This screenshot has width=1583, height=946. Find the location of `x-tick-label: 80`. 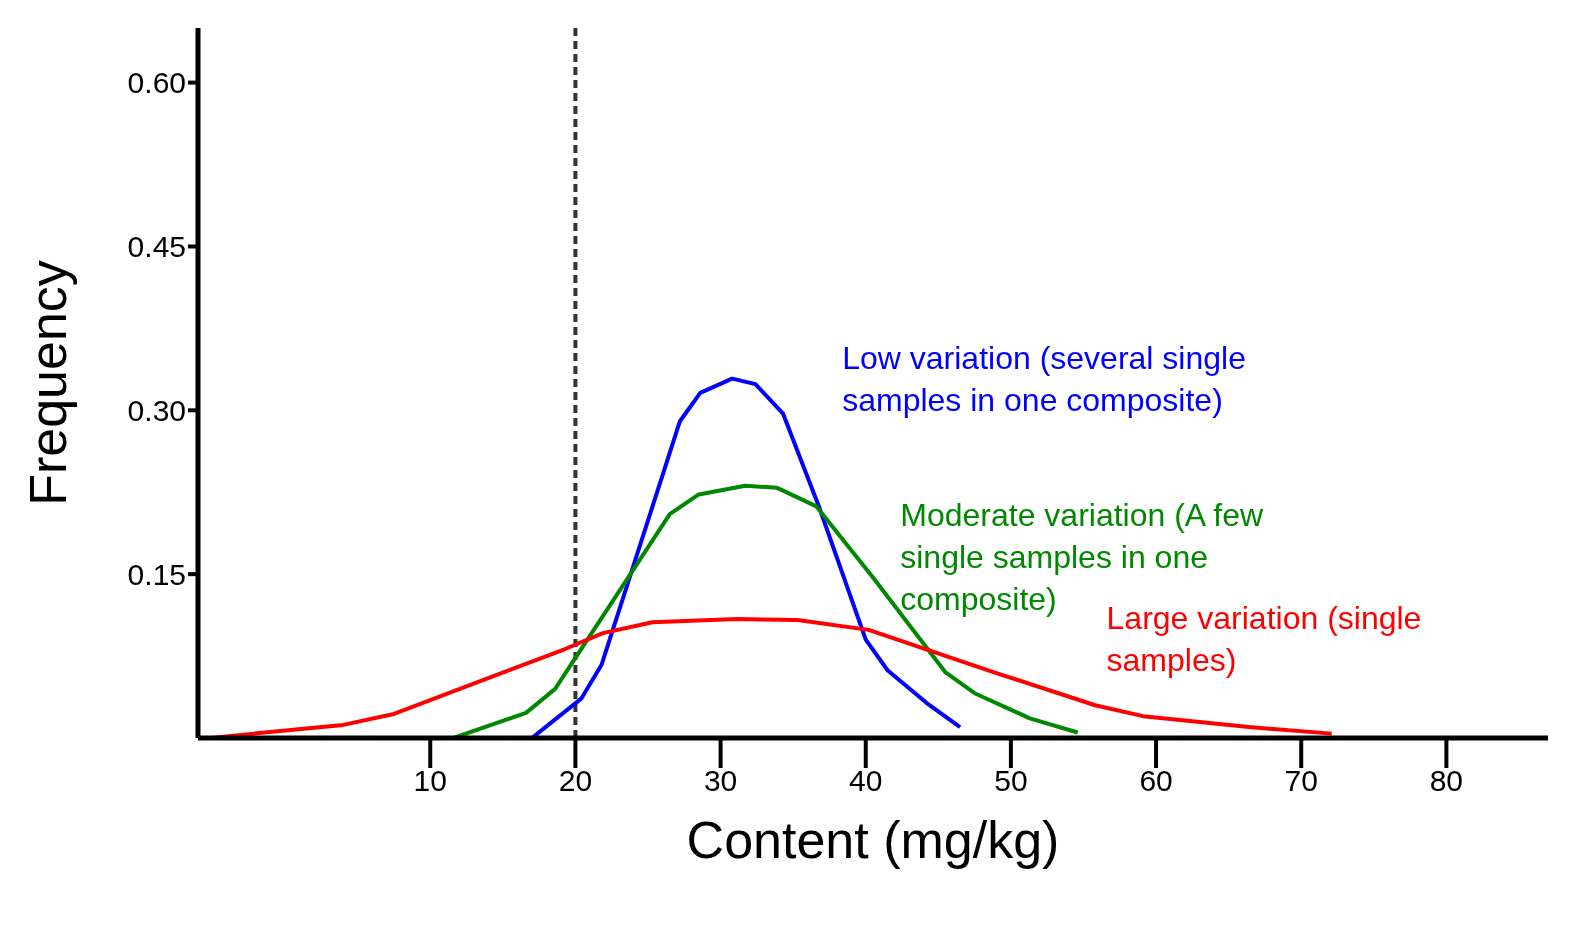

x-tick-label: 80 is located at coordinates (1446, 781).